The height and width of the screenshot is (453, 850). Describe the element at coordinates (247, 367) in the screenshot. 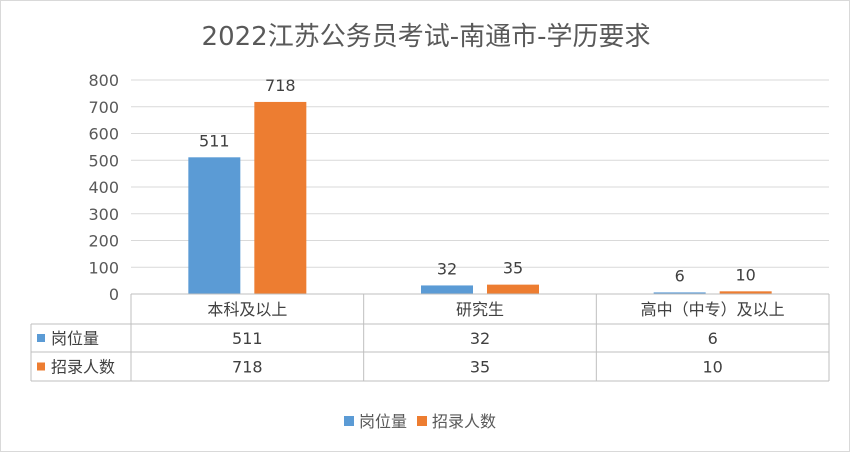

I see `table-cell-value: 718` at that location.